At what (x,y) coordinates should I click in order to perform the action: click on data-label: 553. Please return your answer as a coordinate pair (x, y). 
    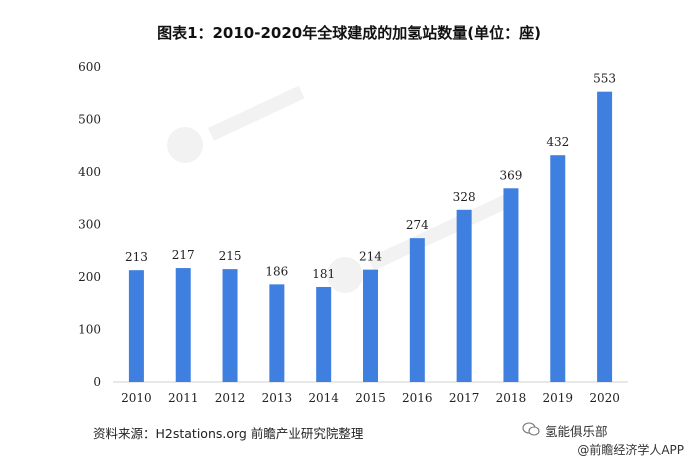
    Looking at the image, I should click on (604, 79).